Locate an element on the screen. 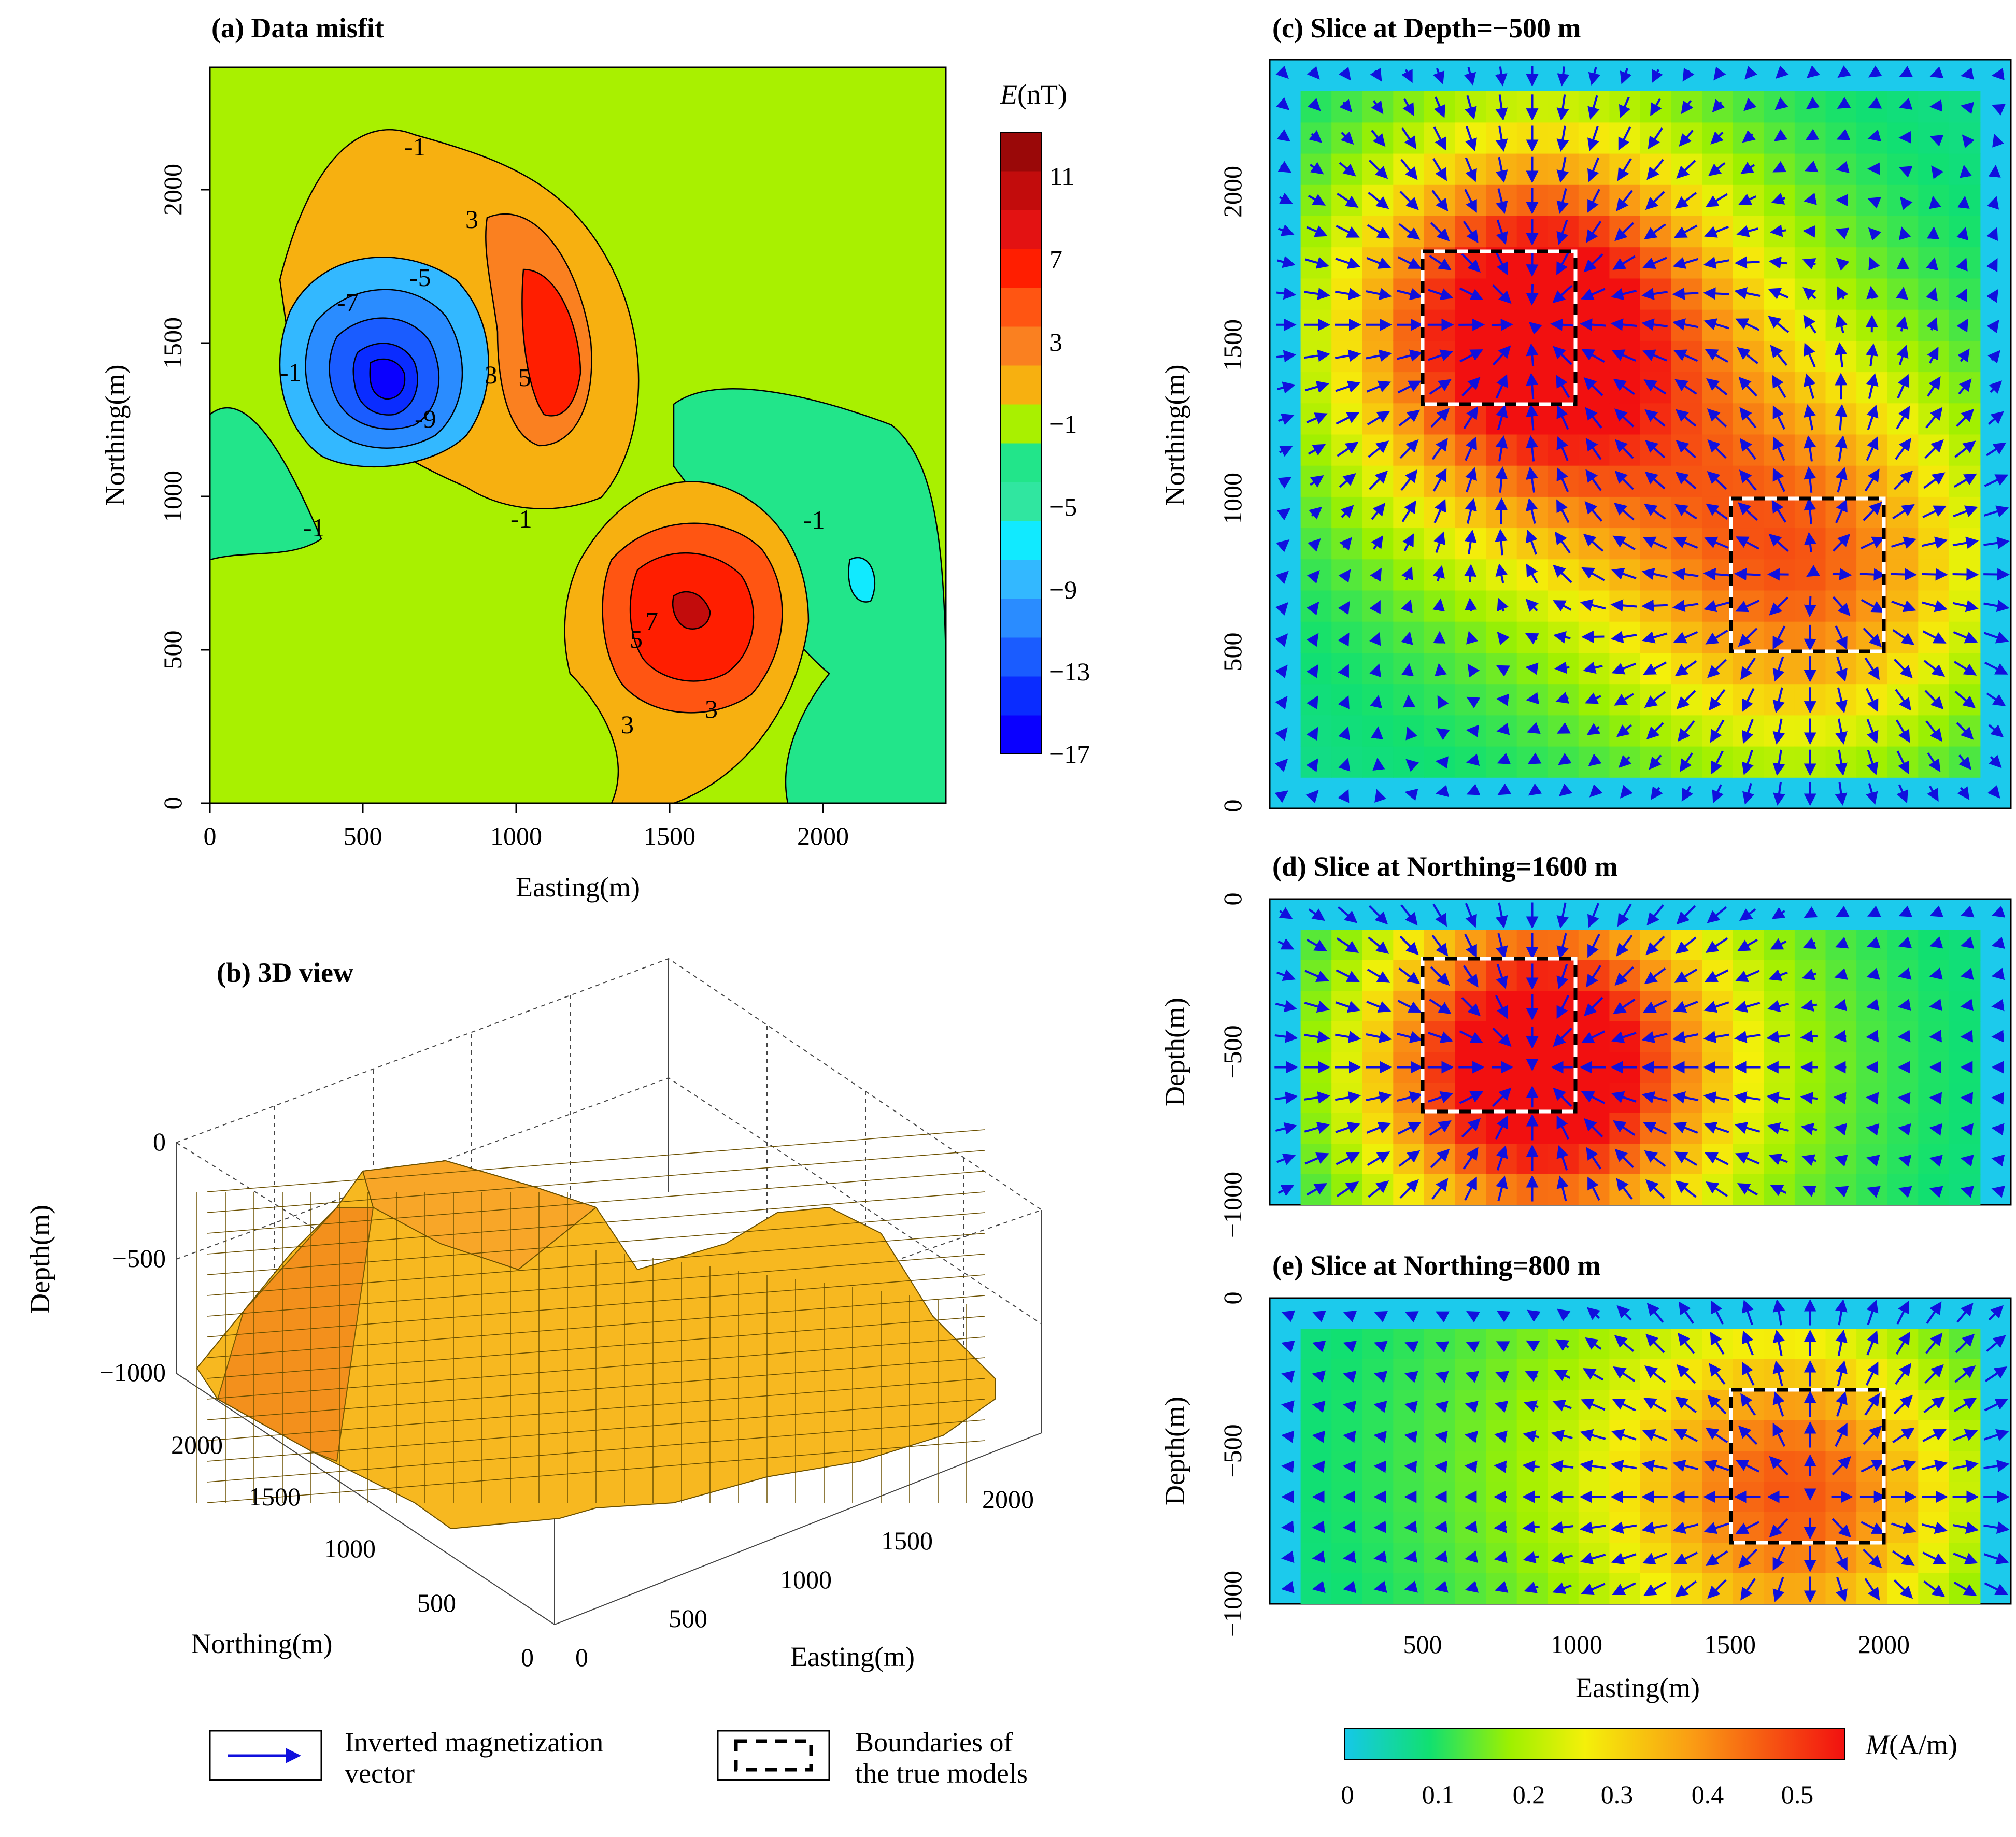 This screenshot has height=1837, width=2016. panel-b-title: (b) 3D view is located at coordinates (285, 972).